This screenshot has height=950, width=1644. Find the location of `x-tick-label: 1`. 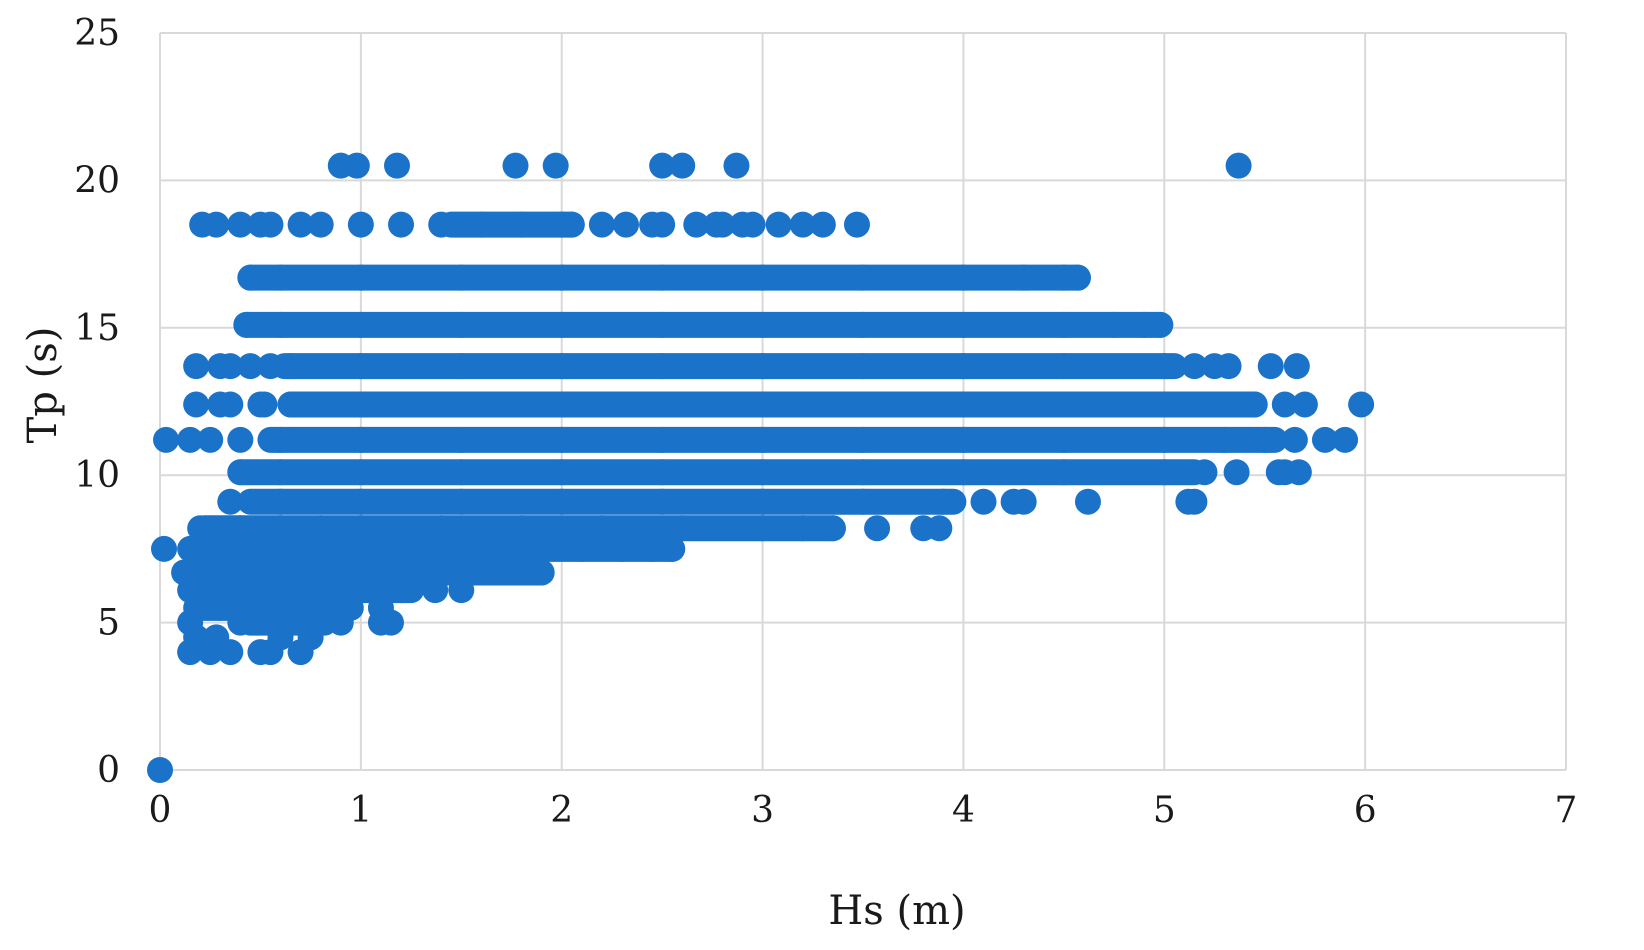

x-tick-label: 1 is located at coordinates (360, 810).